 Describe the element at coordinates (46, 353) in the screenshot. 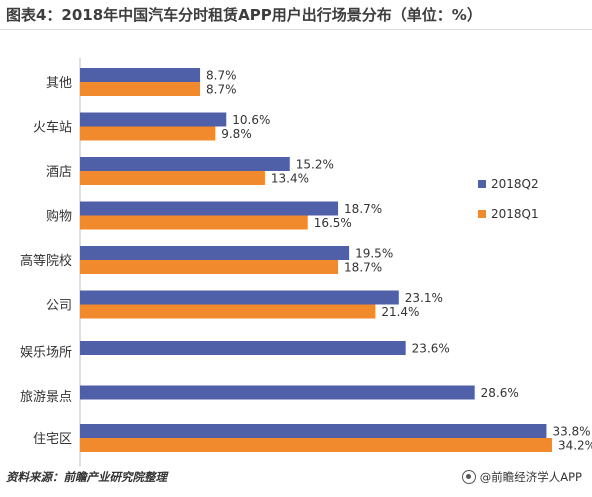

I see `category-label: 娱乐场所` at that location.